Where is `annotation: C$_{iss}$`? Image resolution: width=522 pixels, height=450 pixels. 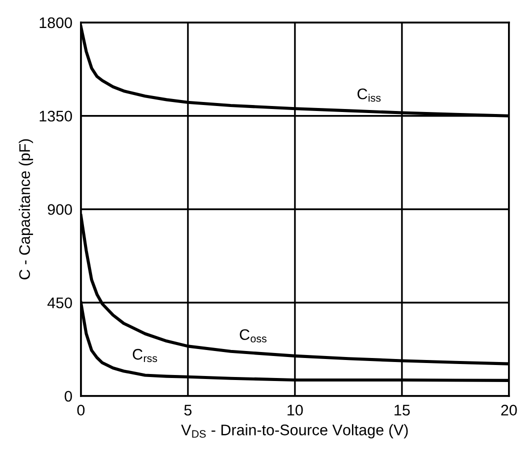 annotation: C$_{iss}$ is located at coordinates (369, 95).